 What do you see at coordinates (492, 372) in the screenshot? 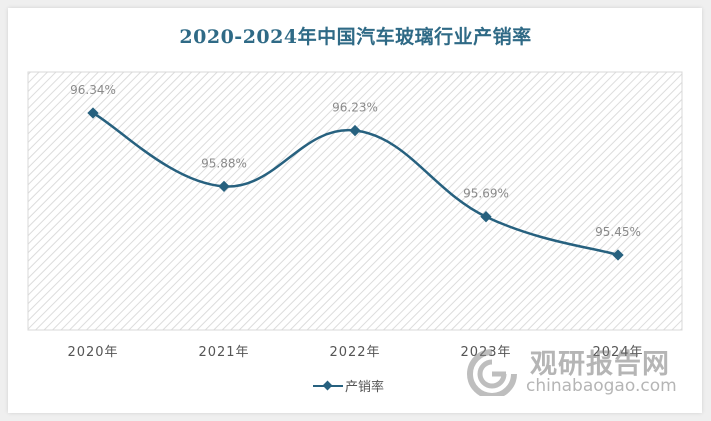
I see `watermark-logo-icon` at bounding box center [492, 372].